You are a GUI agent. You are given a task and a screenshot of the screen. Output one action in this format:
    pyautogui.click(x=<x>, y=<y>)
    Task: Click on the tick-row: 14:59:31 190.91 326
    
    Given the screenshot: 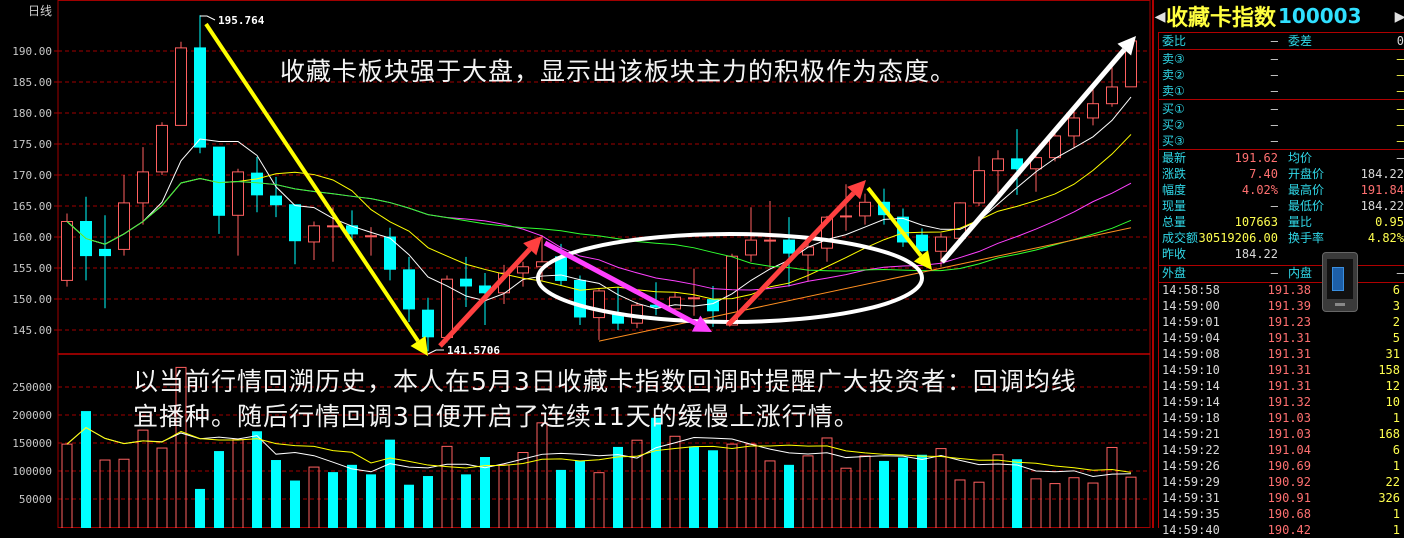 What is the action you would take?
    pyautogui.click(x=1283, y=498)
    